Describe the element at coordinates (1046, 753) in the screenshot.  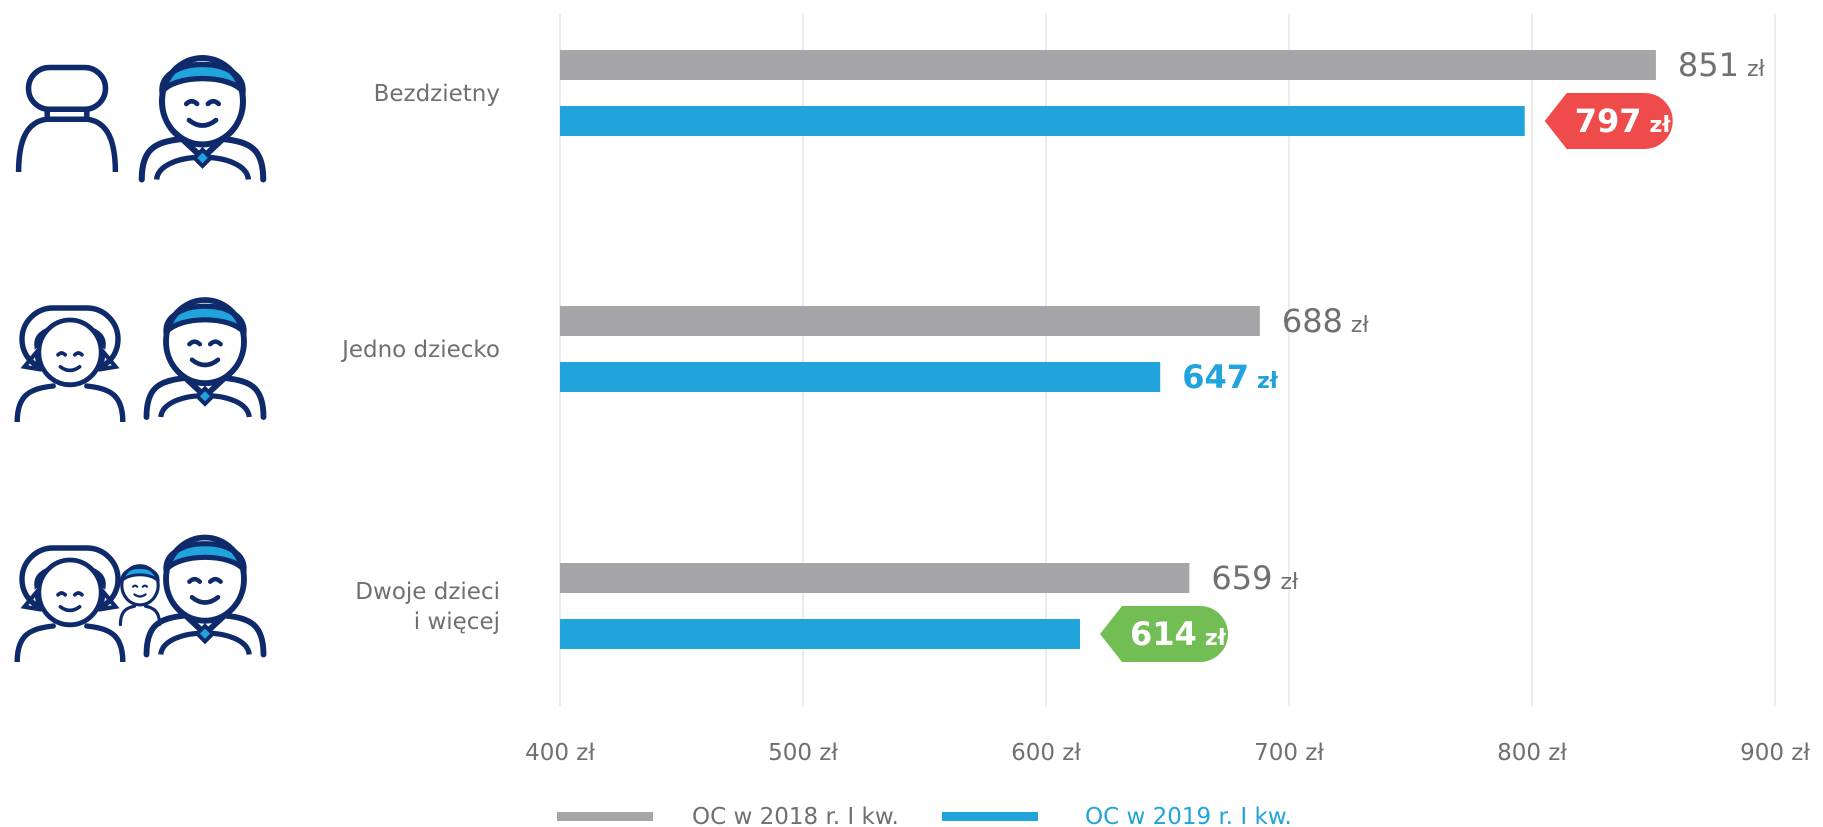
I see `x-tick-label: 600 zł` at that location.